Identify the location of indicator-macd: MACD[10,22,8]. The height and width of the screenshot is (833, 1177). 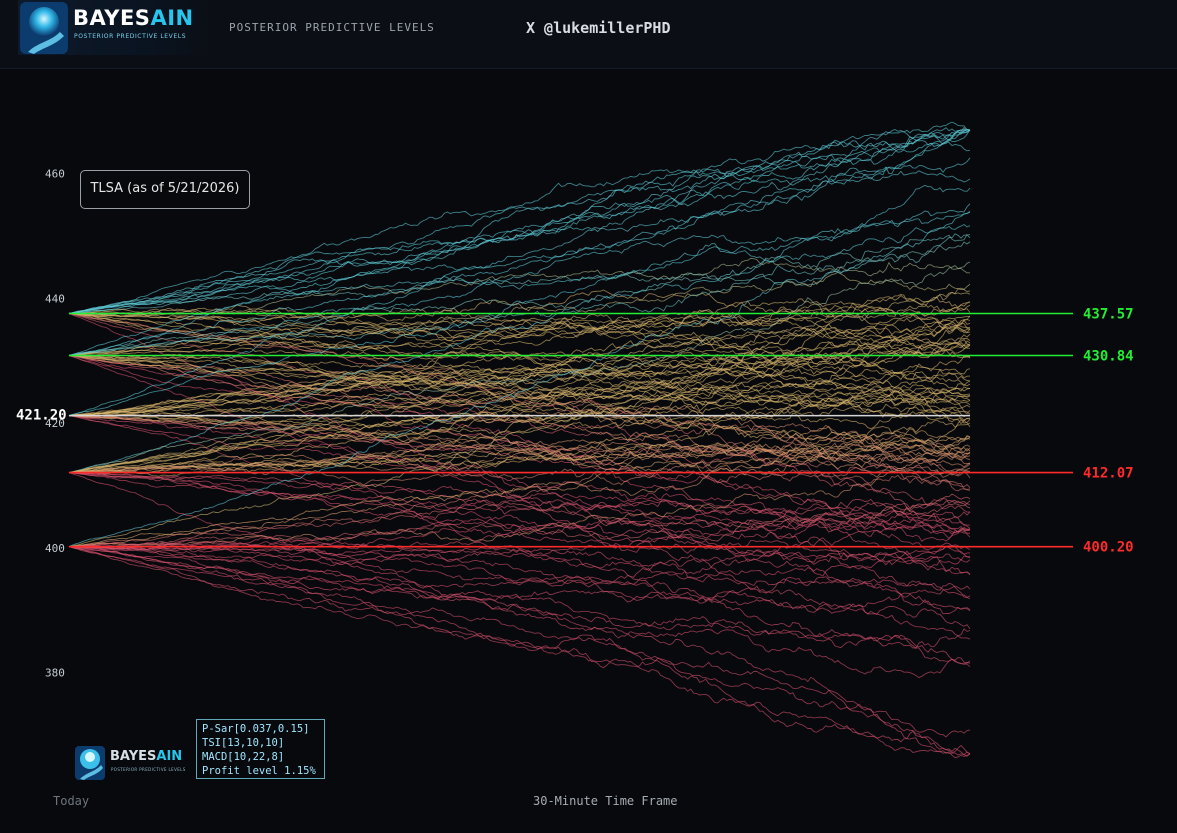
(243, 757).